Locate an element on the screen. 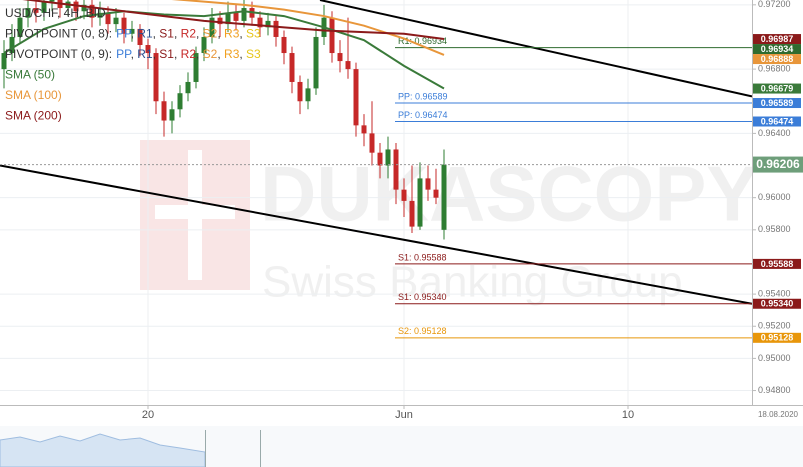 Image resolution: width=803 pixels, height=467 pixels. watermark-tagline: Swiss Banking Group is located at coordinates (472, 282).